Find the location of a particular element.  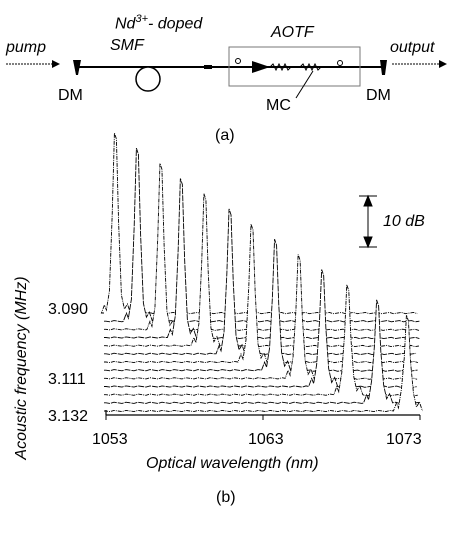

scale-bar is located at coordinates (368, 221).